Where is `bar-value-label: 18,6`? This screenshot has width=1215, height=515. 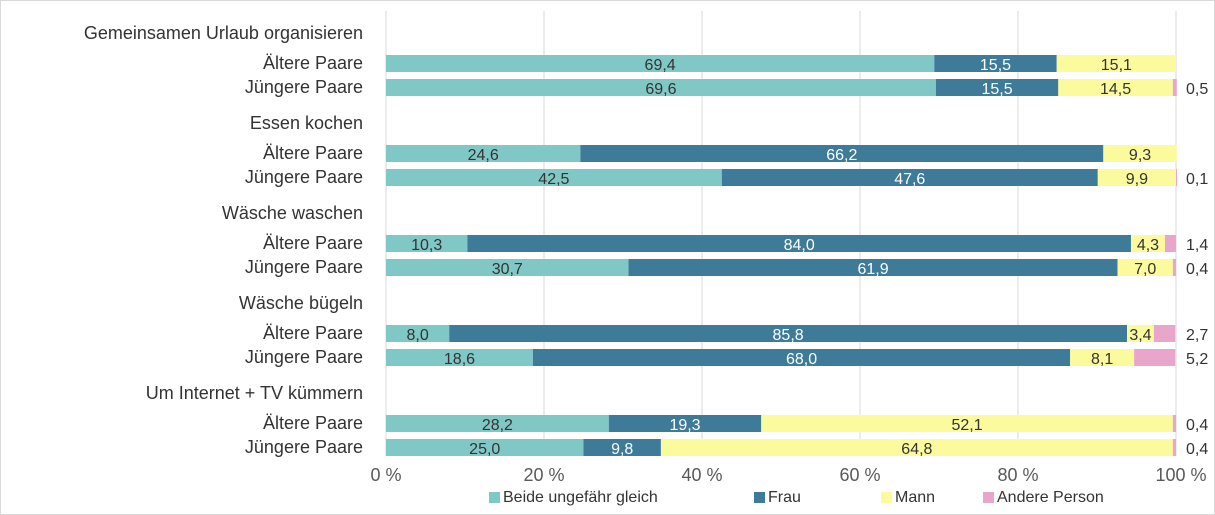 bar-value-label: 18,6 is located at coordinates (459, 359).